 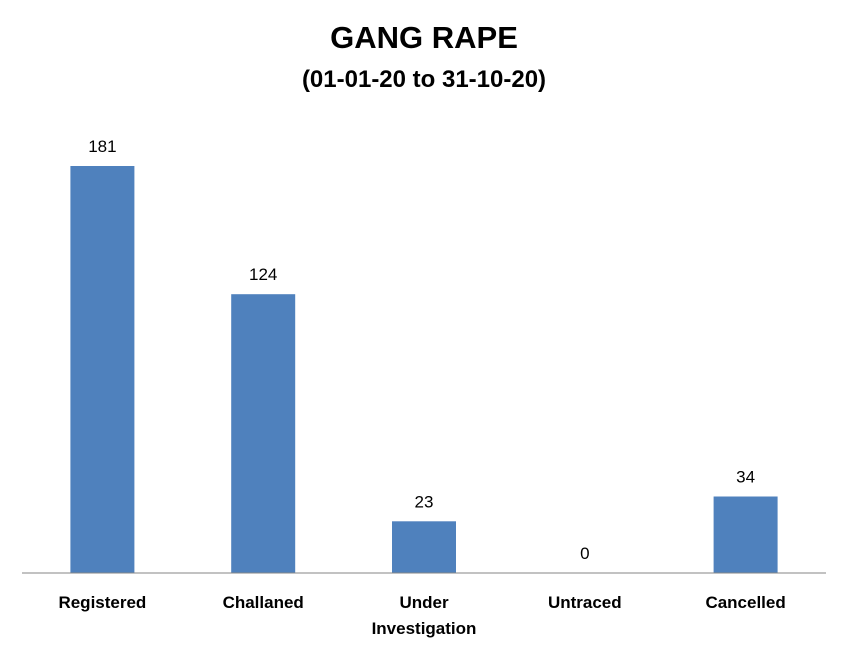 I want to click on category-label-challaned: Challaned, so click(x=263, y=602).